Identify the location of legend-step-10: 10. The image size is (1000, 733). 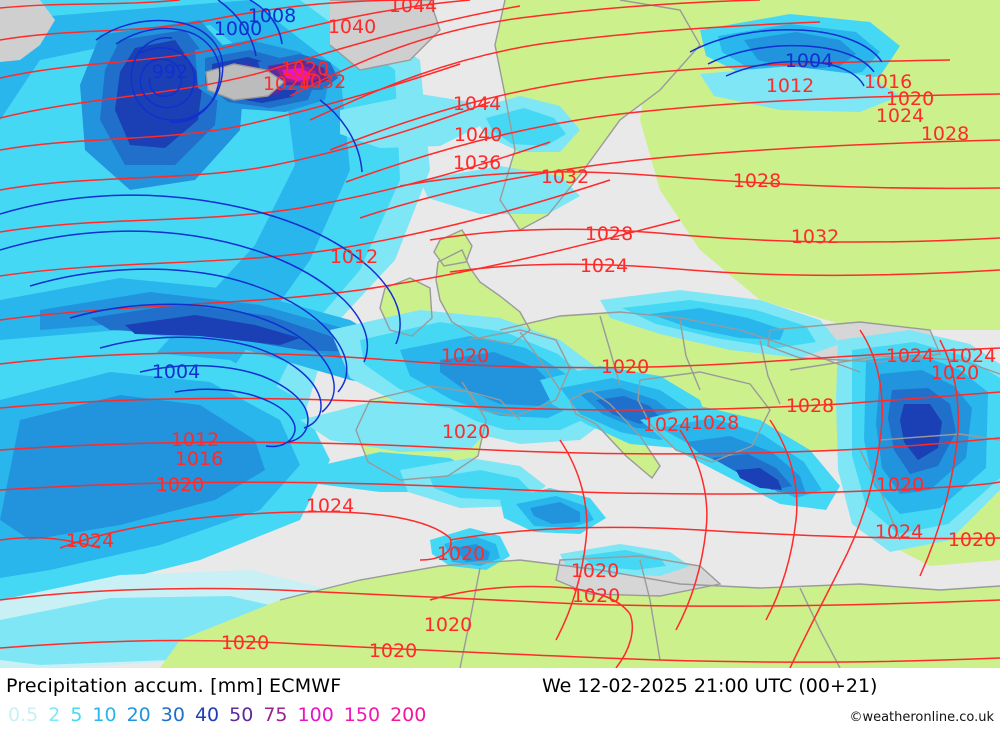
(104, 715).